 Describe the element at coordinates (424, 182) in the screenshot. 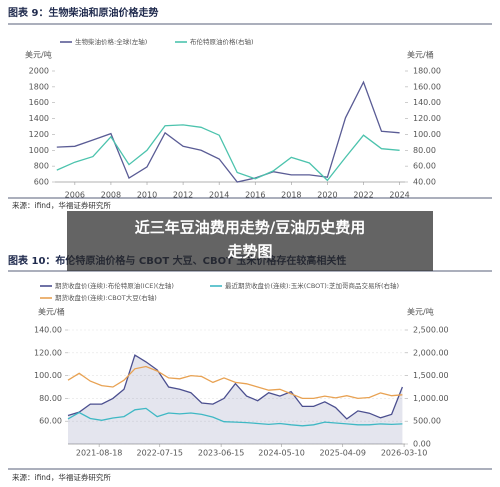

I see `y2-tick-label: 40.00` at that location.